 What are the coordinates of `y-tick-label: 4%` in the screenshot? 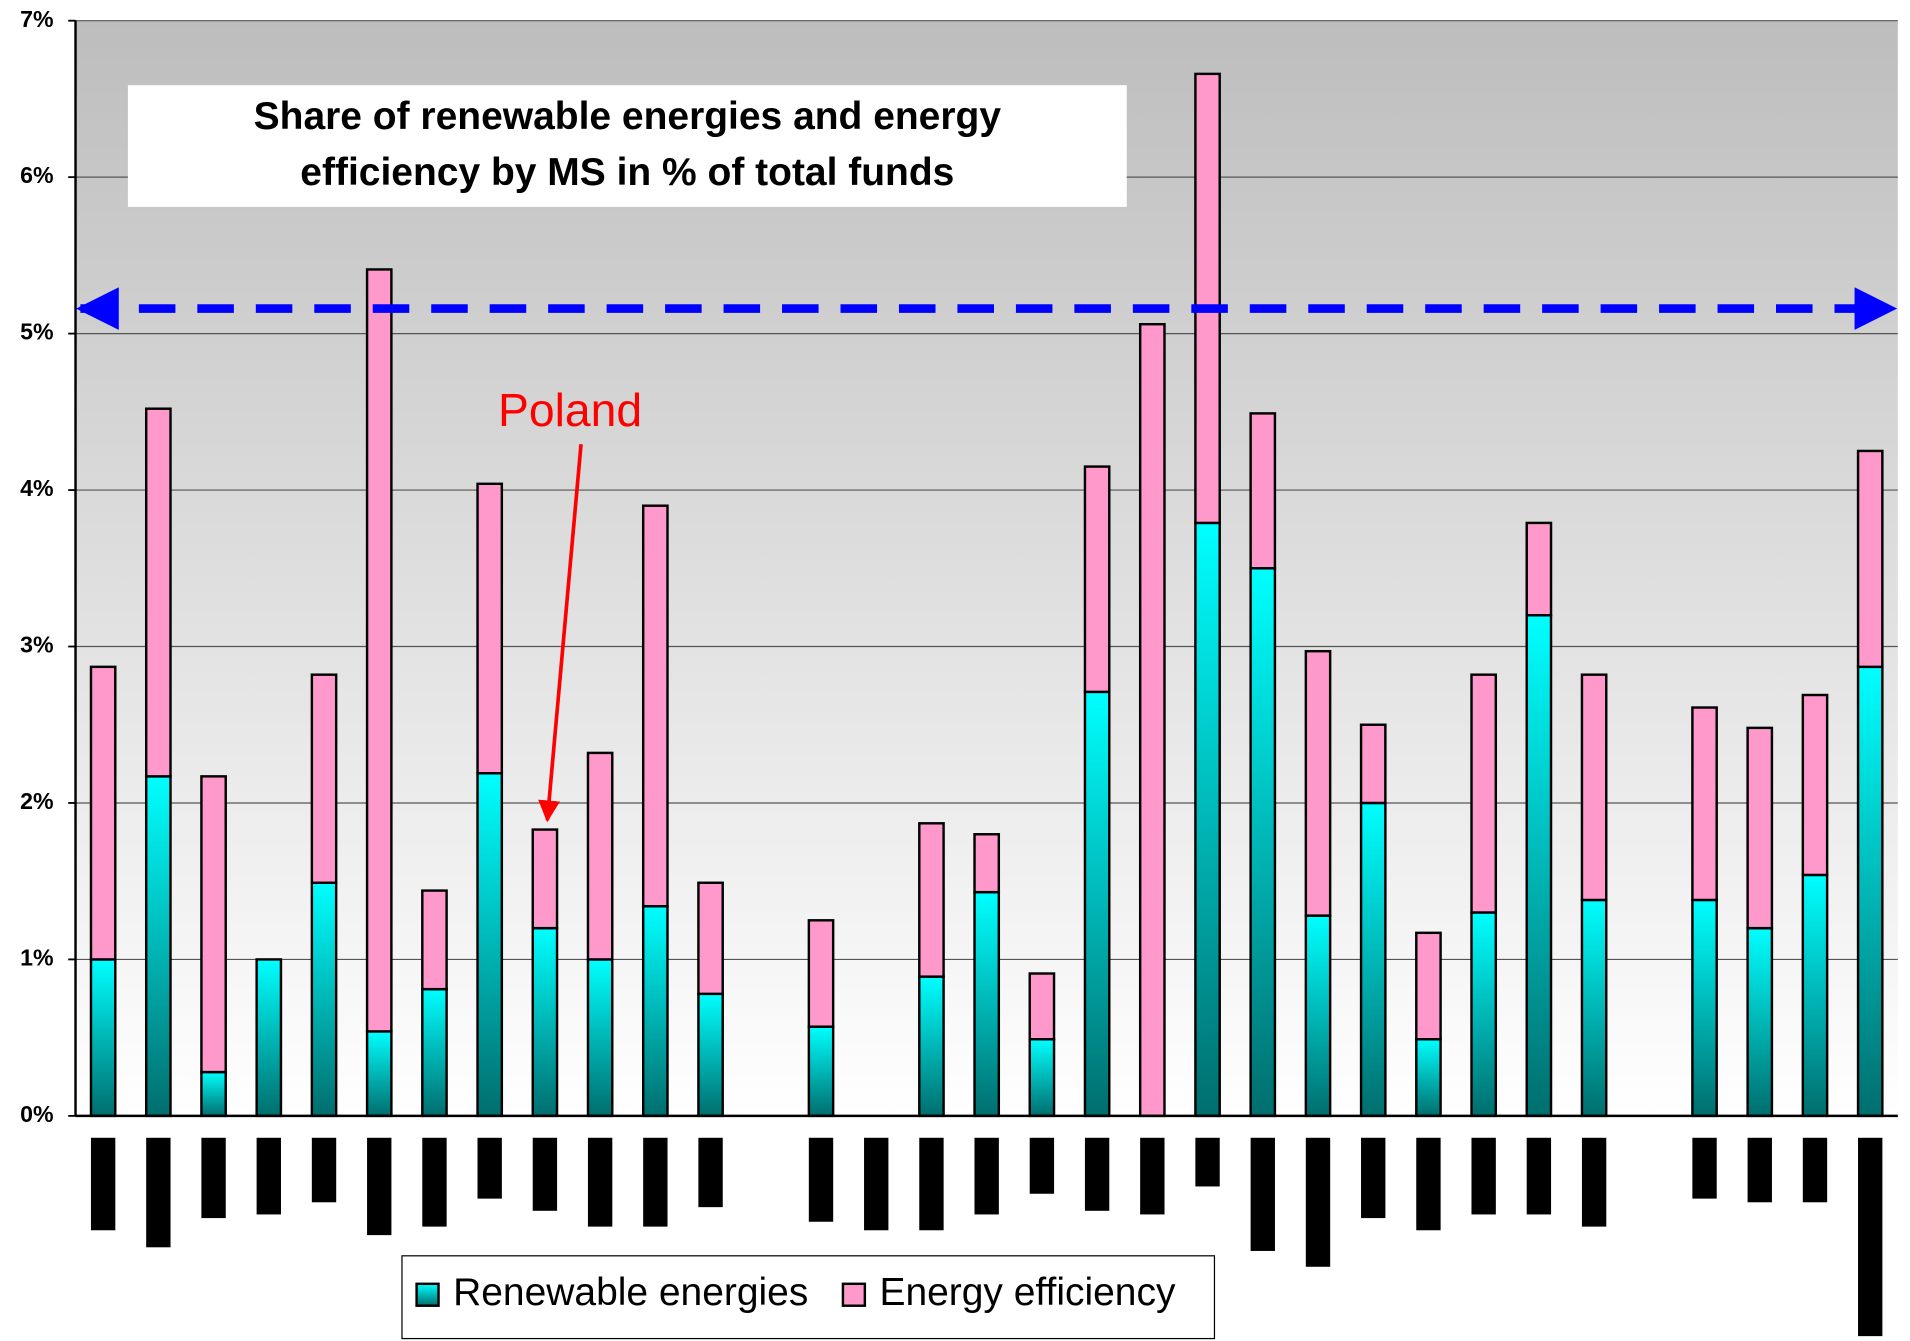 It's located at (36, 488).